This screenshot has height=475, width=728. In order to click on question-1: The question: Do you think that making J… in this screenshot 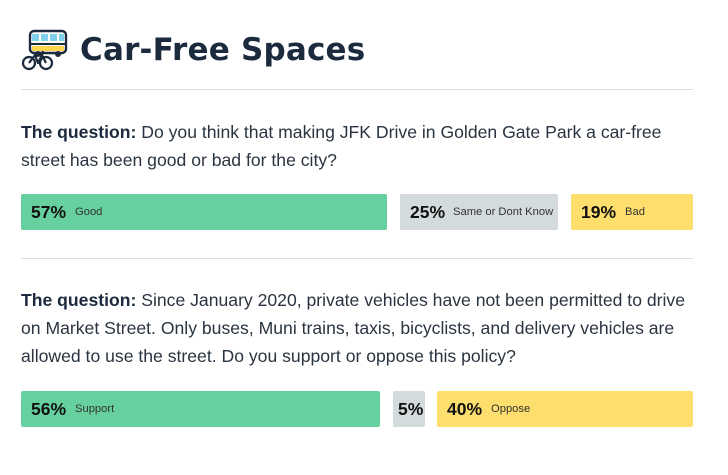, I will do `click(357, 146)`.